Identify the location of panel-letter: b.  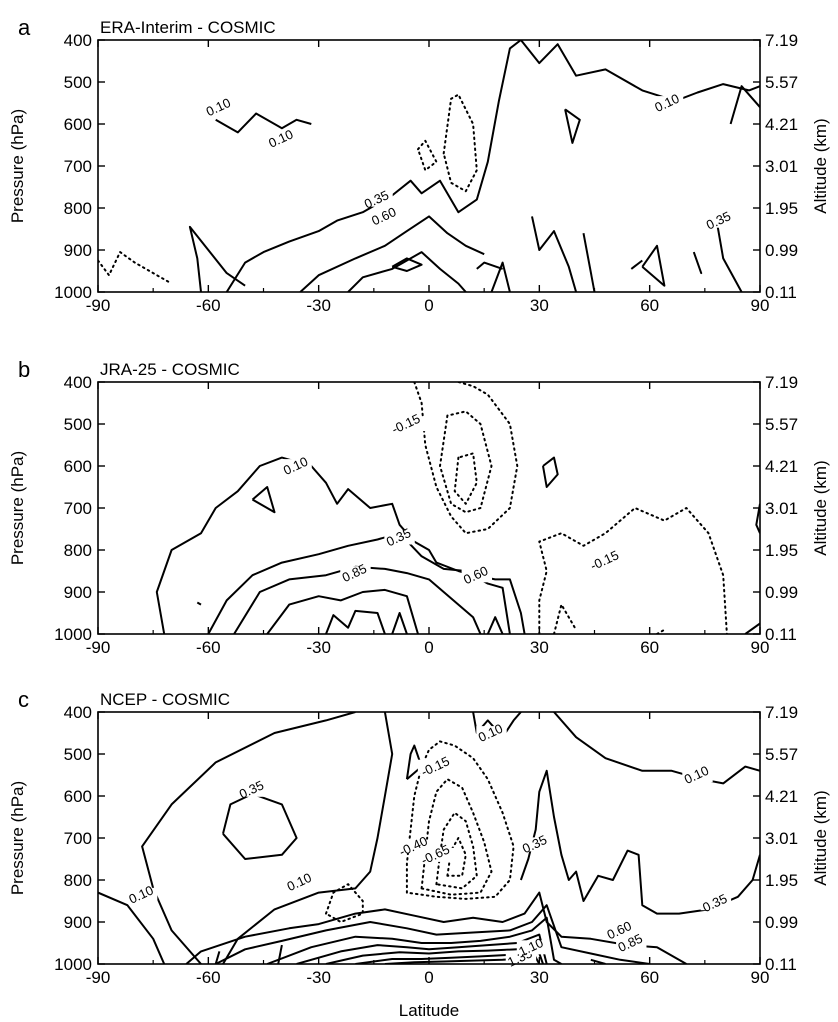
(24, 369).